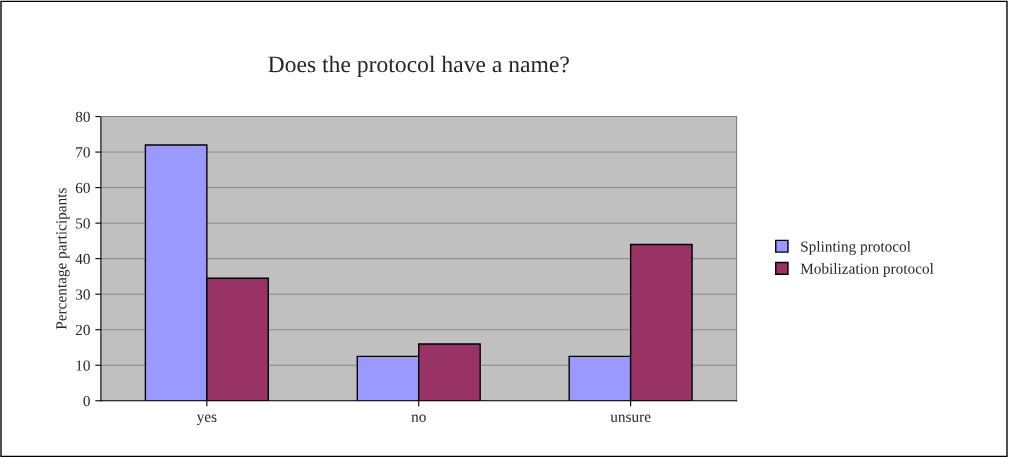 The width and height of the screenshot is (1009, 457). What do you see at coordinates (856, 247) in the screenshot?
I see `legend-label: Splinting protocol` at bounding box center [856, 247].